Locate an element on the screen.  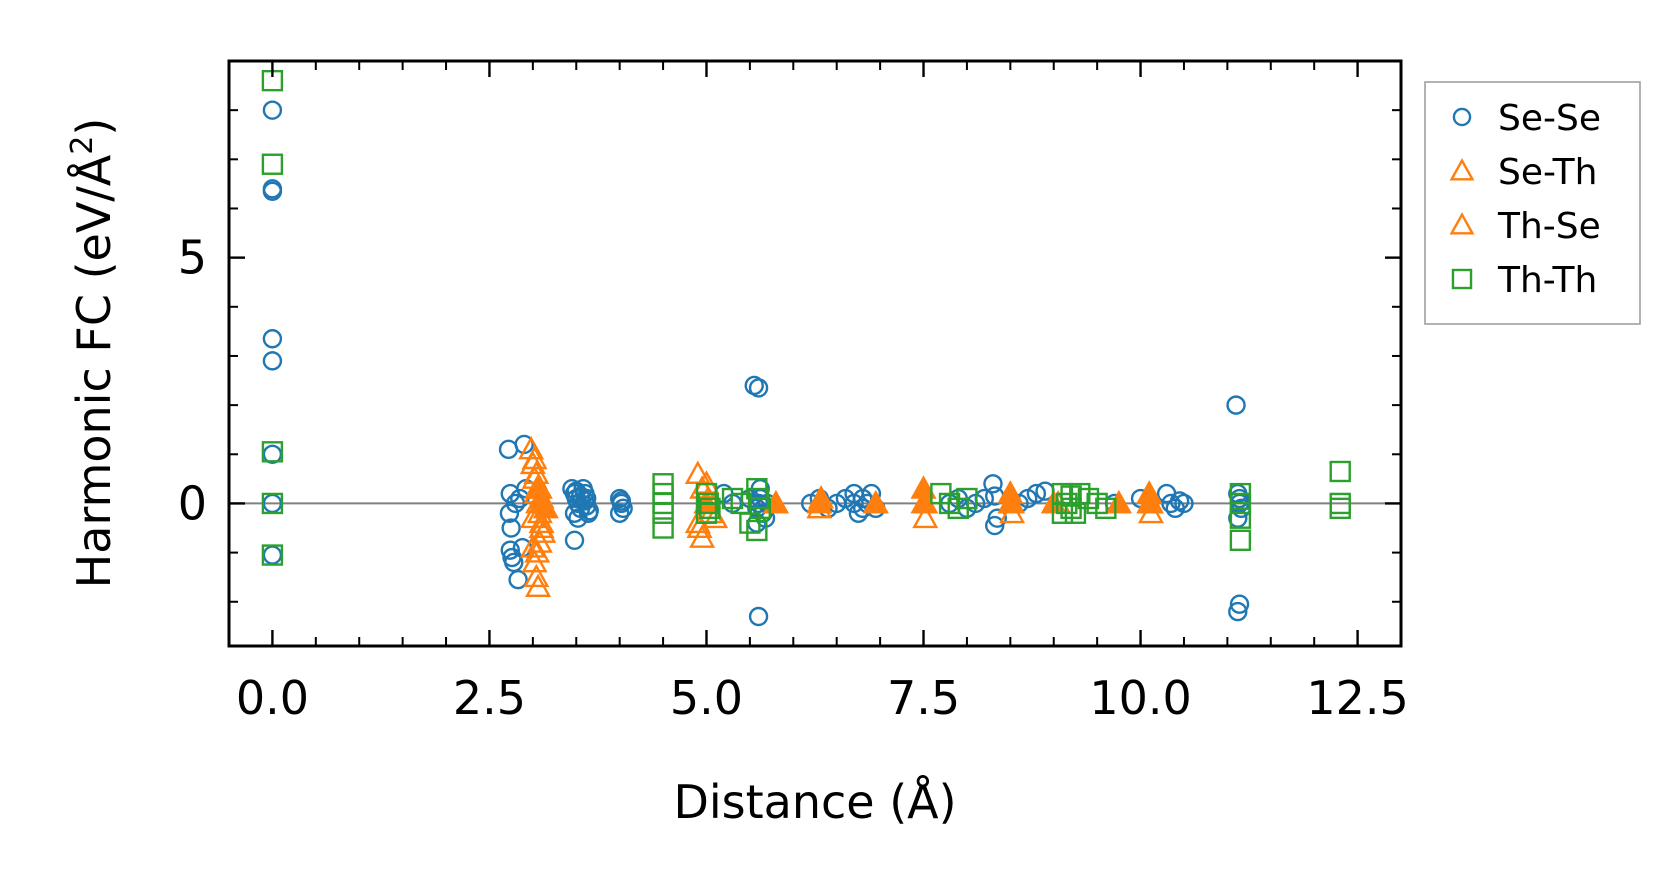
legend-label: Se-Se is located at coordinates (1549, 118).